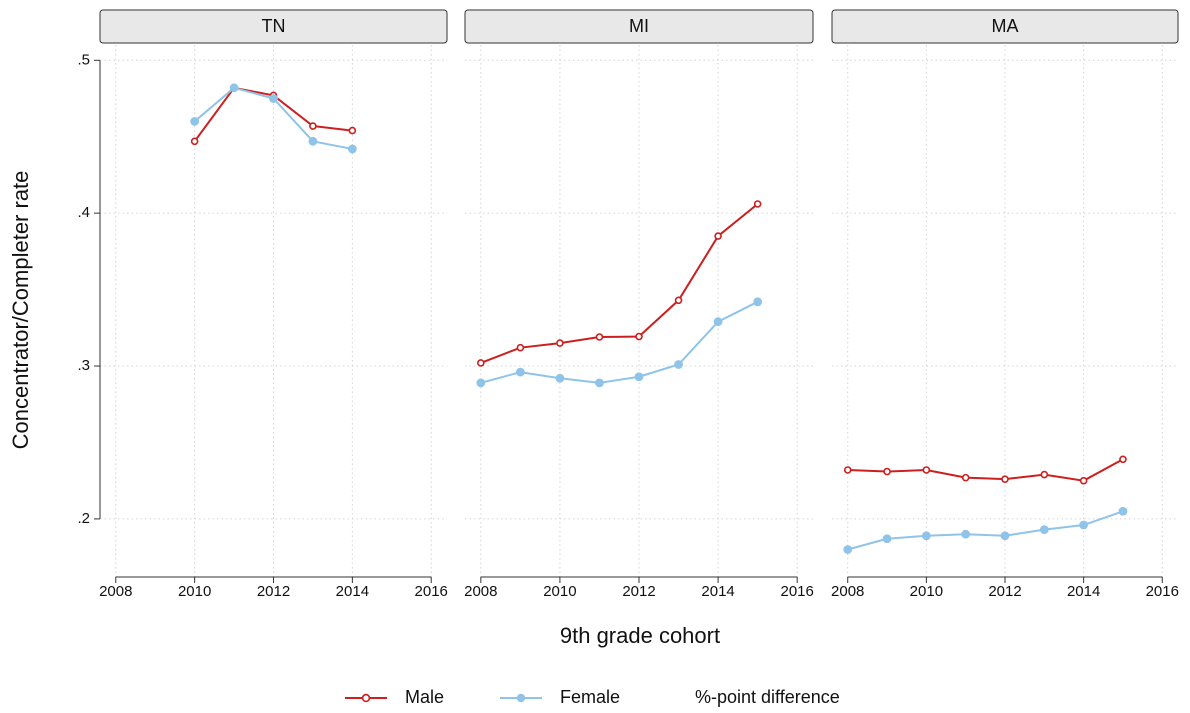 The image size is (1190, 713). Describe the element at coordinates (83, 518) in the screenshot. I see `y-tick-label: .2` at that location.